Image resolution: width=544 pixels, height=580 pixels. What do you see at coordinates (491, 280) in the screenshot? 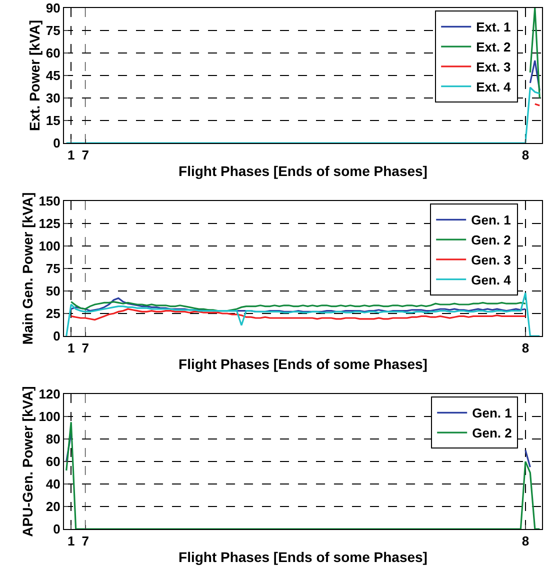
I see `legend-label: Gen. 4` at bounding box center [491, 280].